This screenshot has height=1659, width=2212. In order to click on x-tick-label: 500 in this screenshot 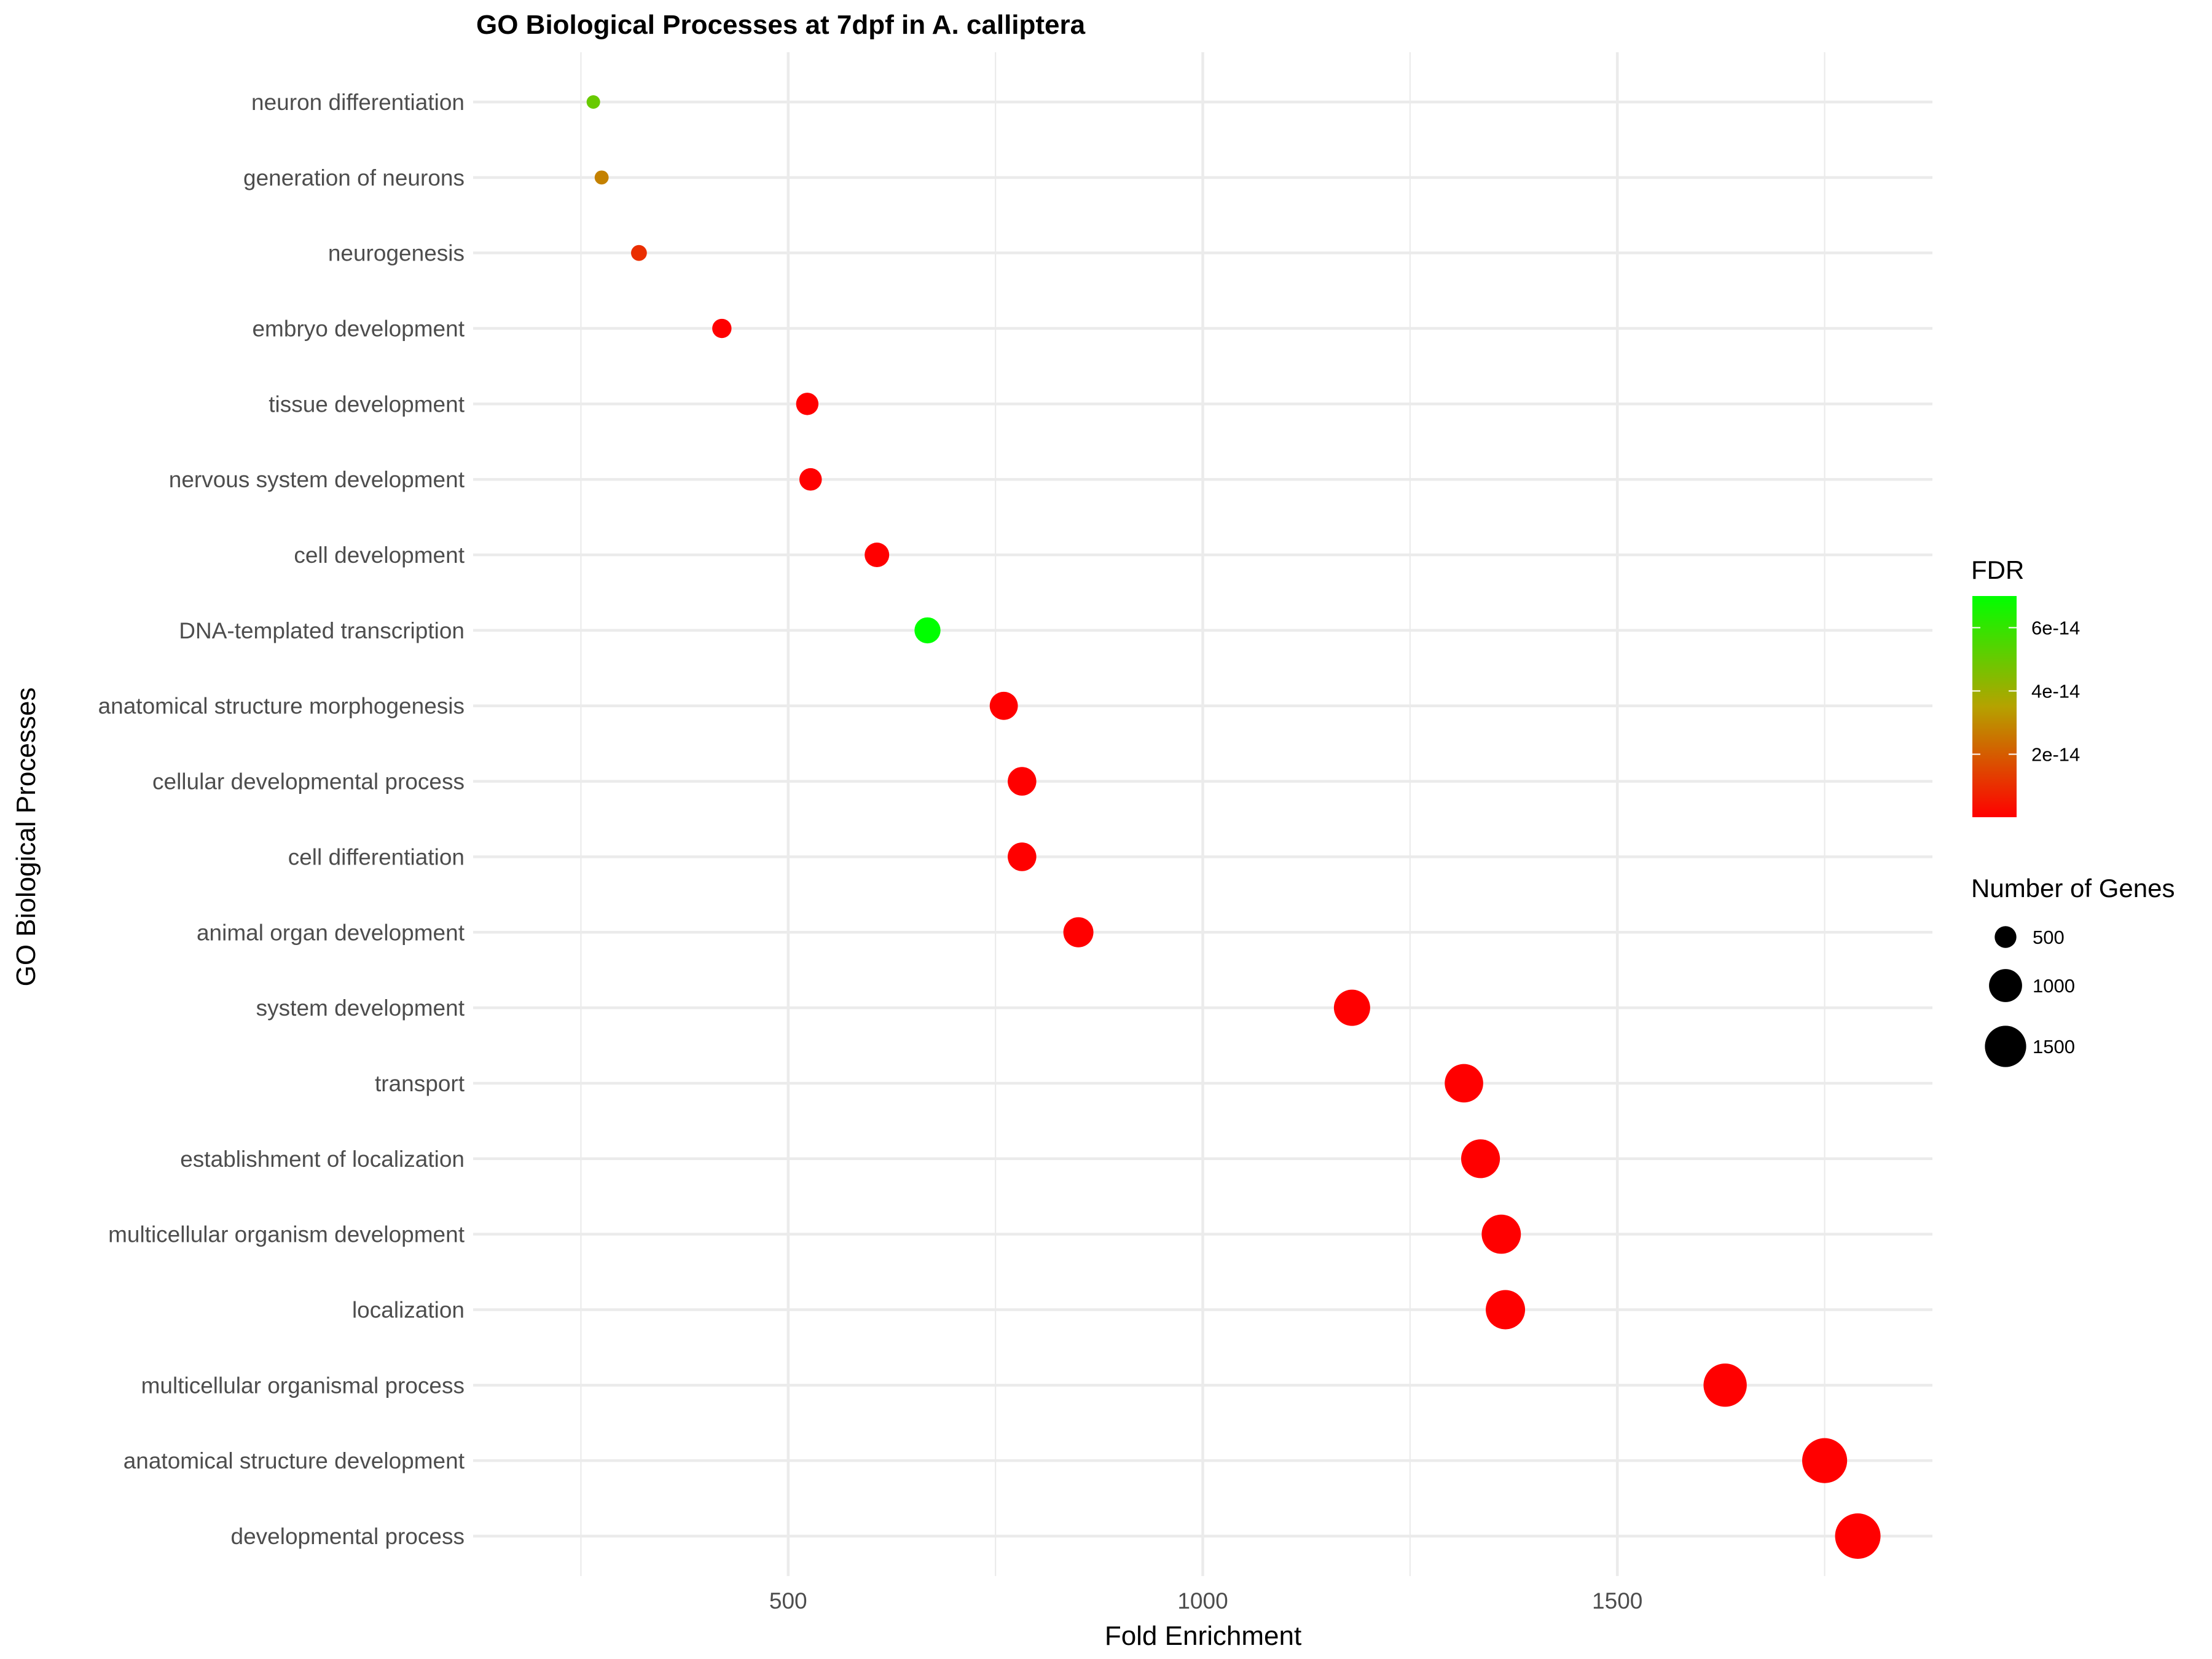, I will do `click(788, 1601)`.